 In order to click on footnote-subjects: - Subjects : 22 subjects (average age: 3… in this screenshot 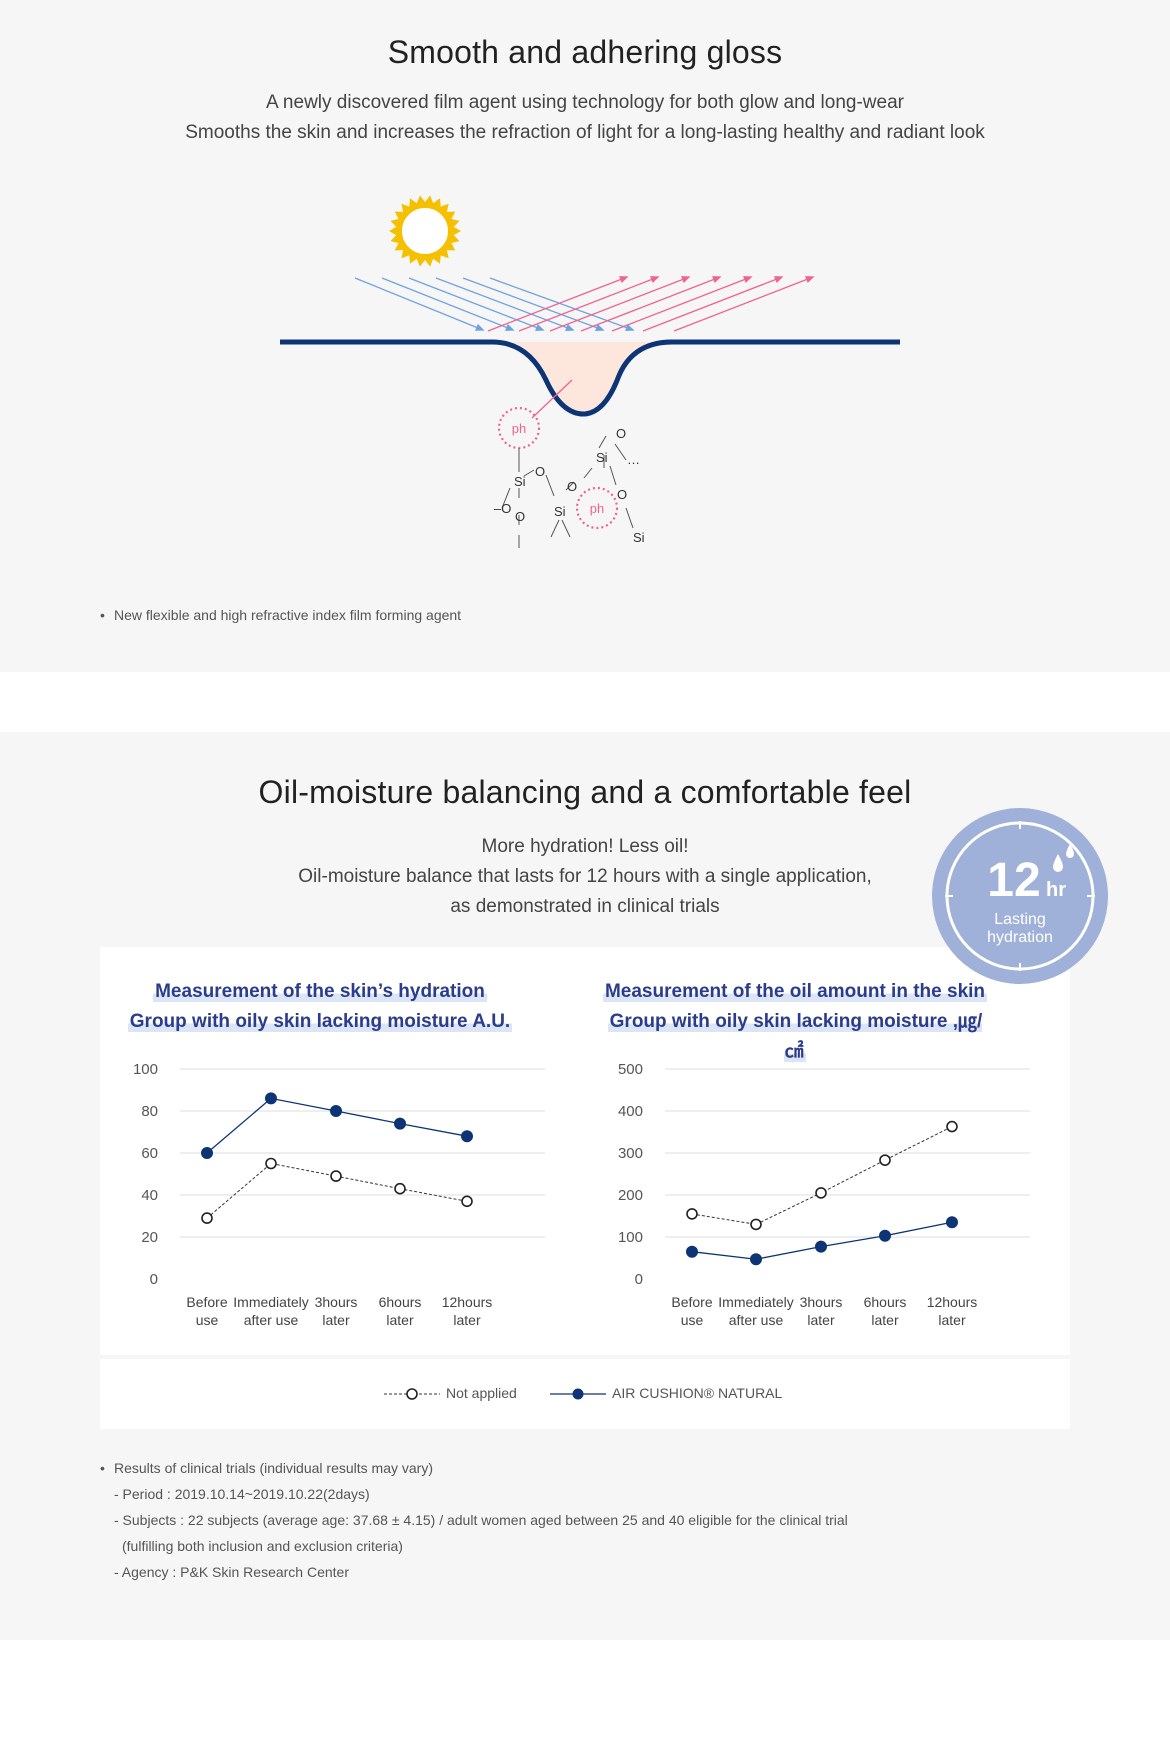, I will do `click(481, 1520)`.